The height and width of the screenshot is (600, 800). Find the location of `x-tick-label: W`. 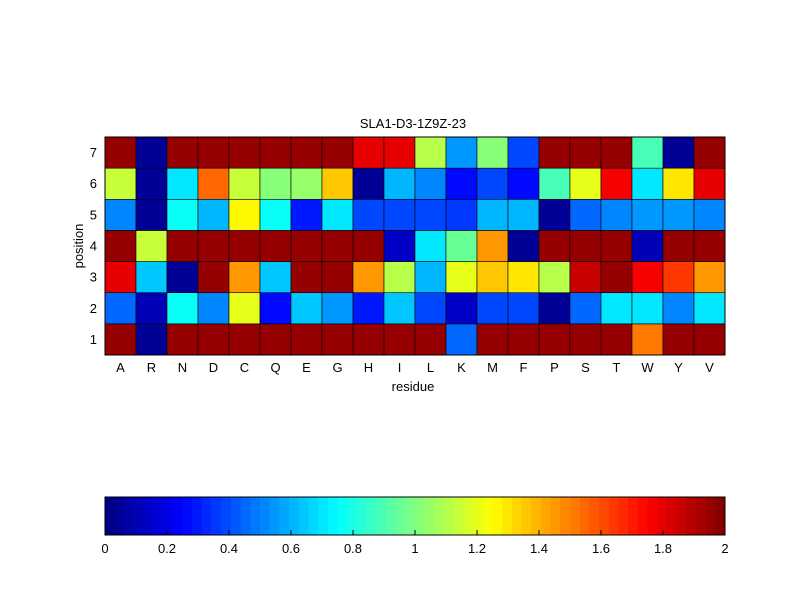

x-tick-label: W is located at coordinates (647, 367).